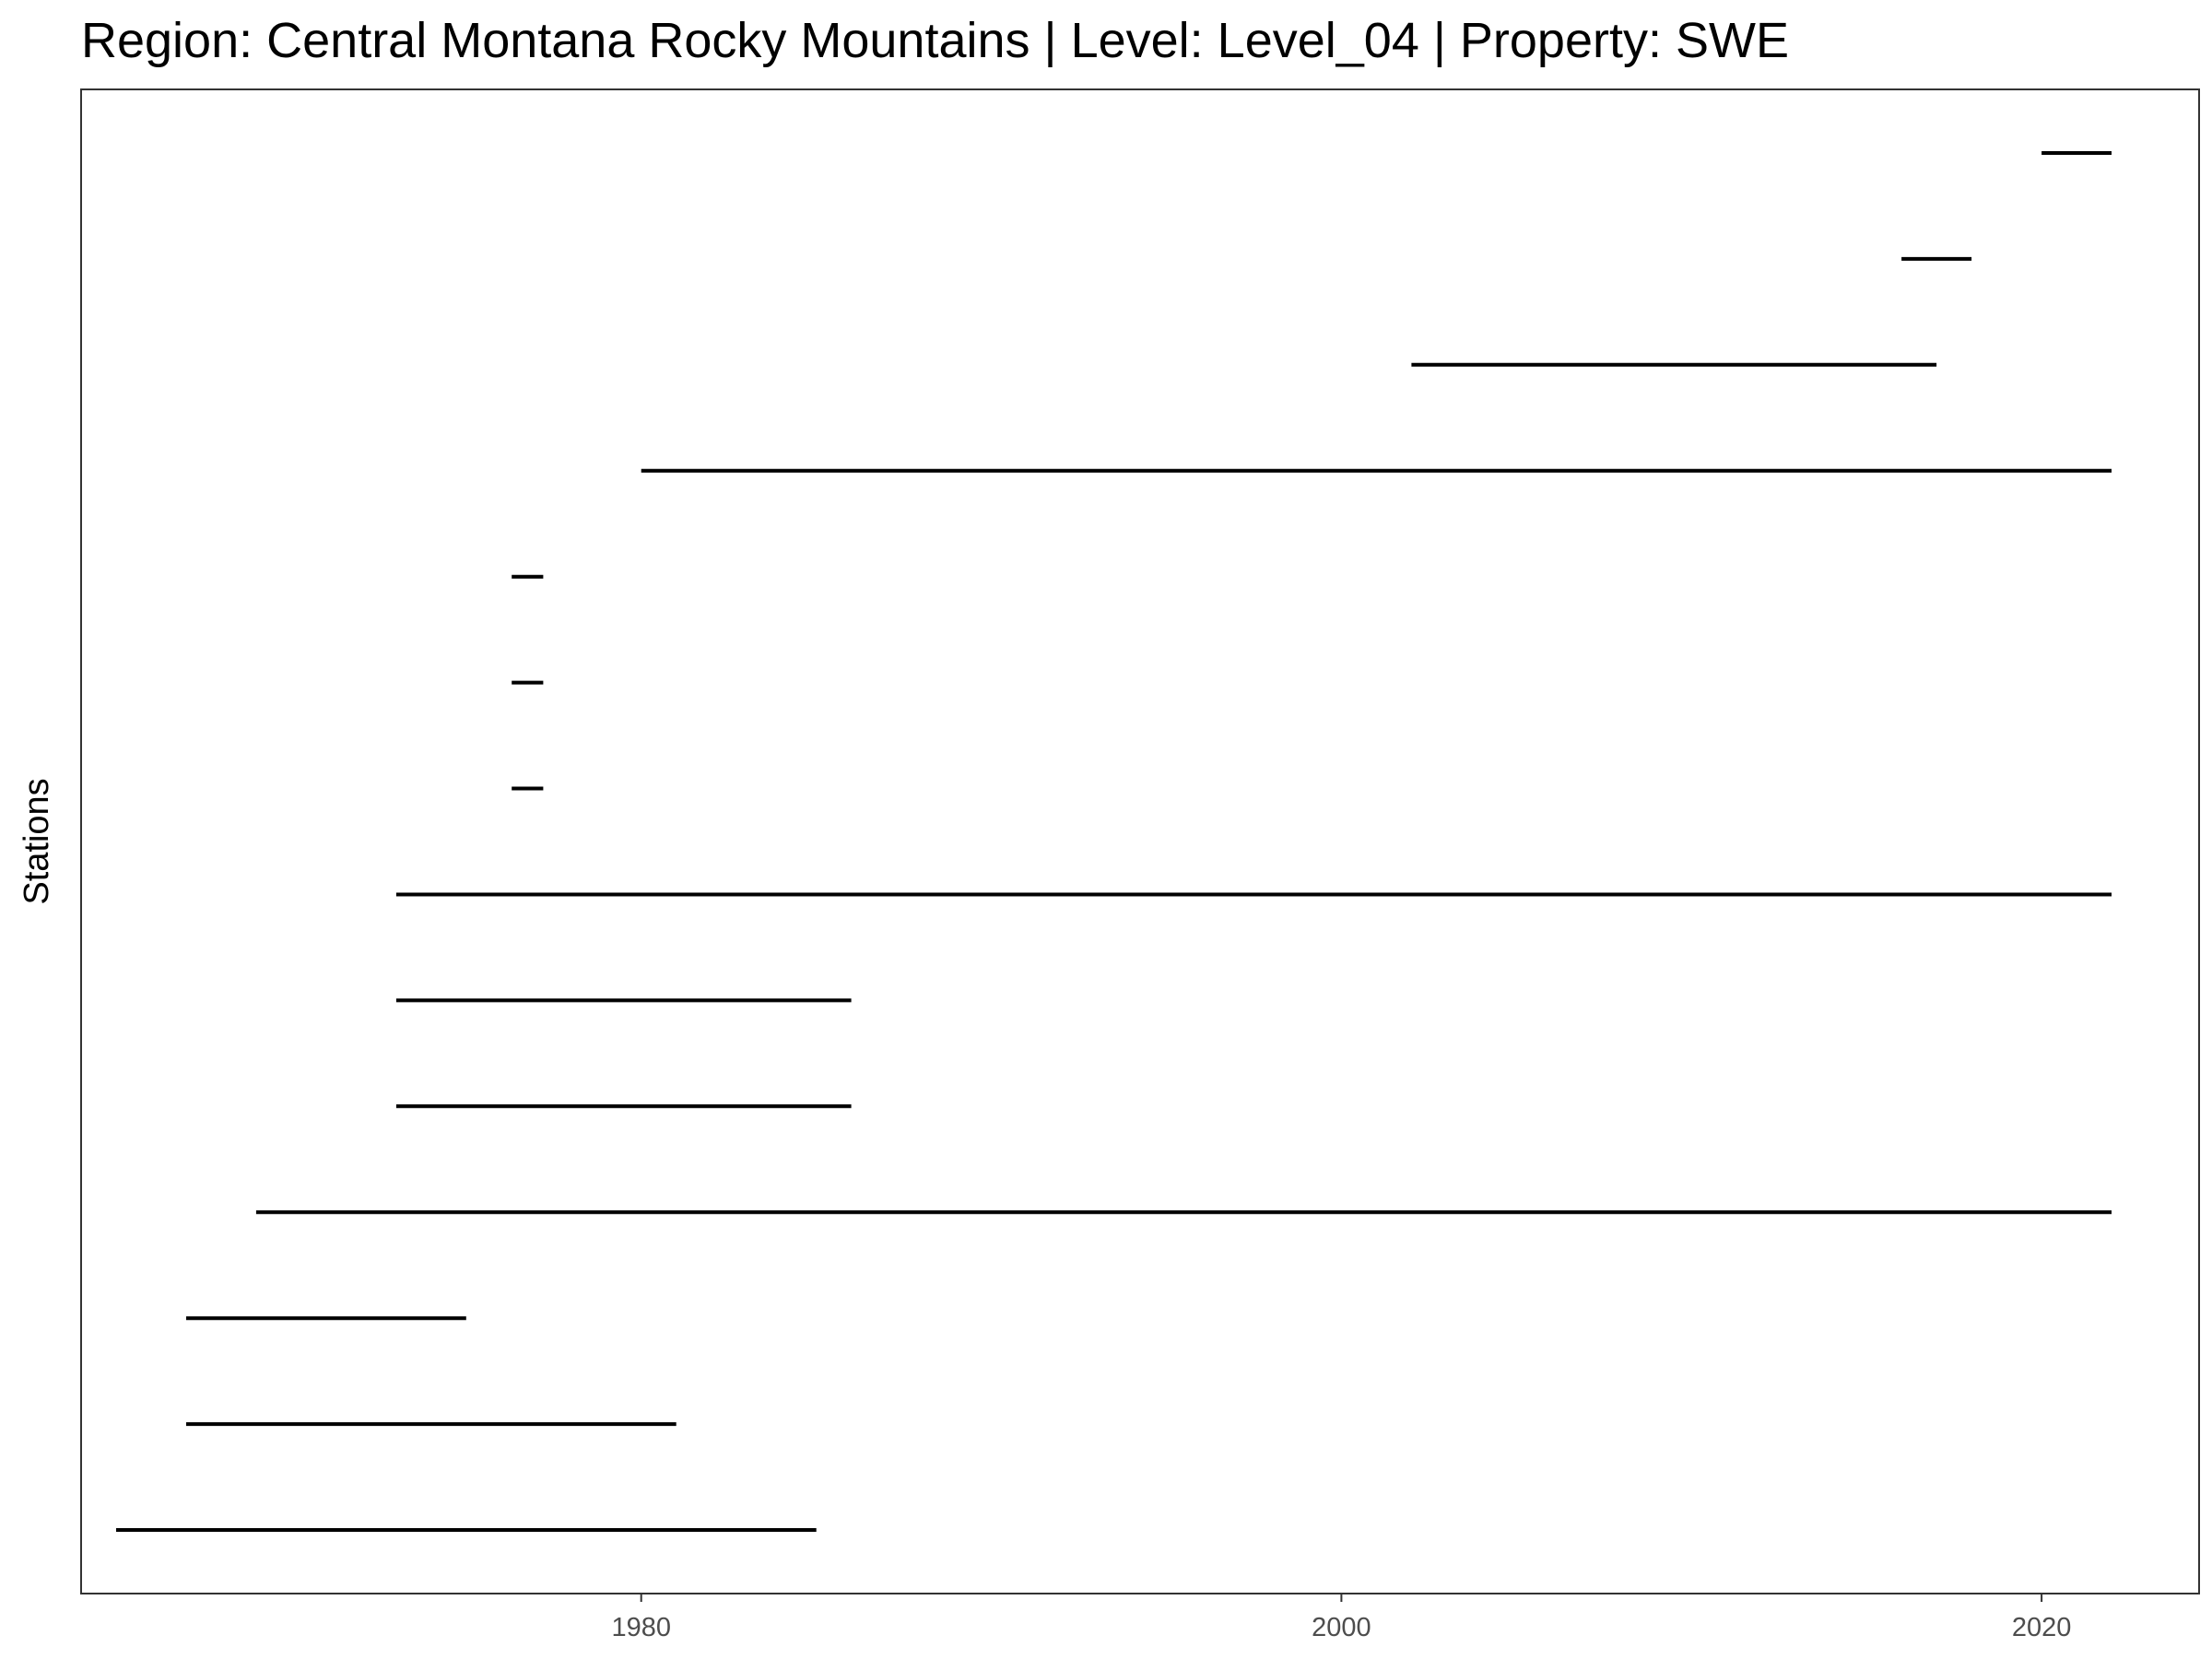 The image size is (2212, 1659). Describe the element at coordinates (1341, 1627) in the screenshot. I see `x-tick-label: 2000` at that location.